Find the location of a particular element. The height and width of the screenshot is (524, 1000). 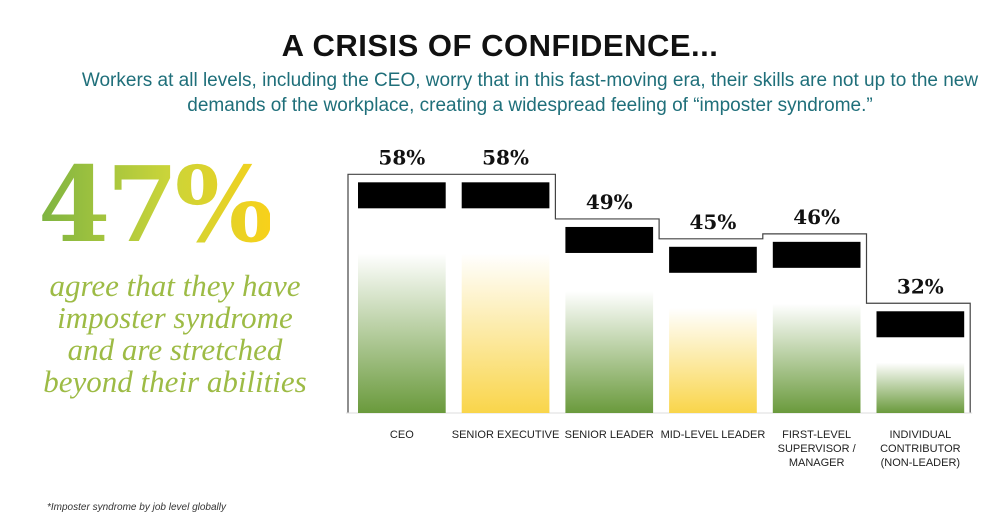

category-label: SENIOR LEADER is located at coordinates (609, 435).